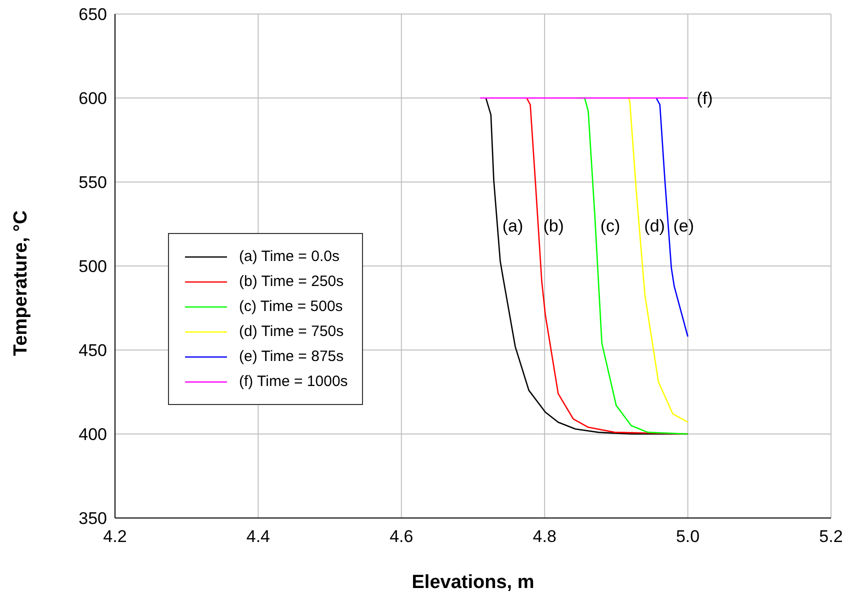 This screenshot has height=606, width=842. What do you see at coordinates (553, 226) in the screenshot?
I see `annotation: (b)` at bounding box center [553, 226].